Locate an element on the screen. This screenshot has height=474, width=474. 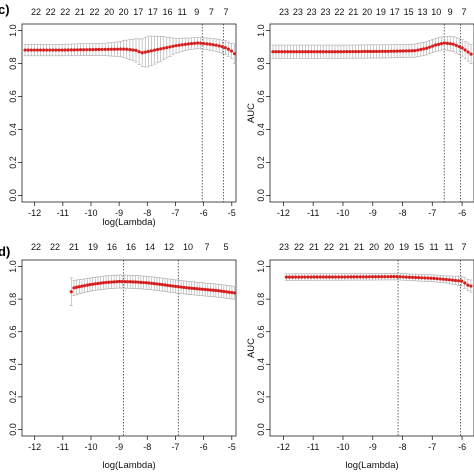
top-count-label: 10 is located at coordinates (436, 12).